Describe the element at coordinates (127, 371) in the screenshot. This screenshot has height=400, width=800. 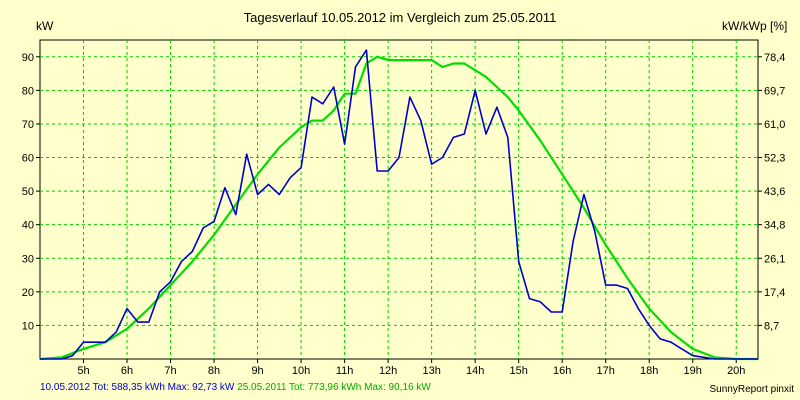
I see `x-tick-label: 6h` at that location.